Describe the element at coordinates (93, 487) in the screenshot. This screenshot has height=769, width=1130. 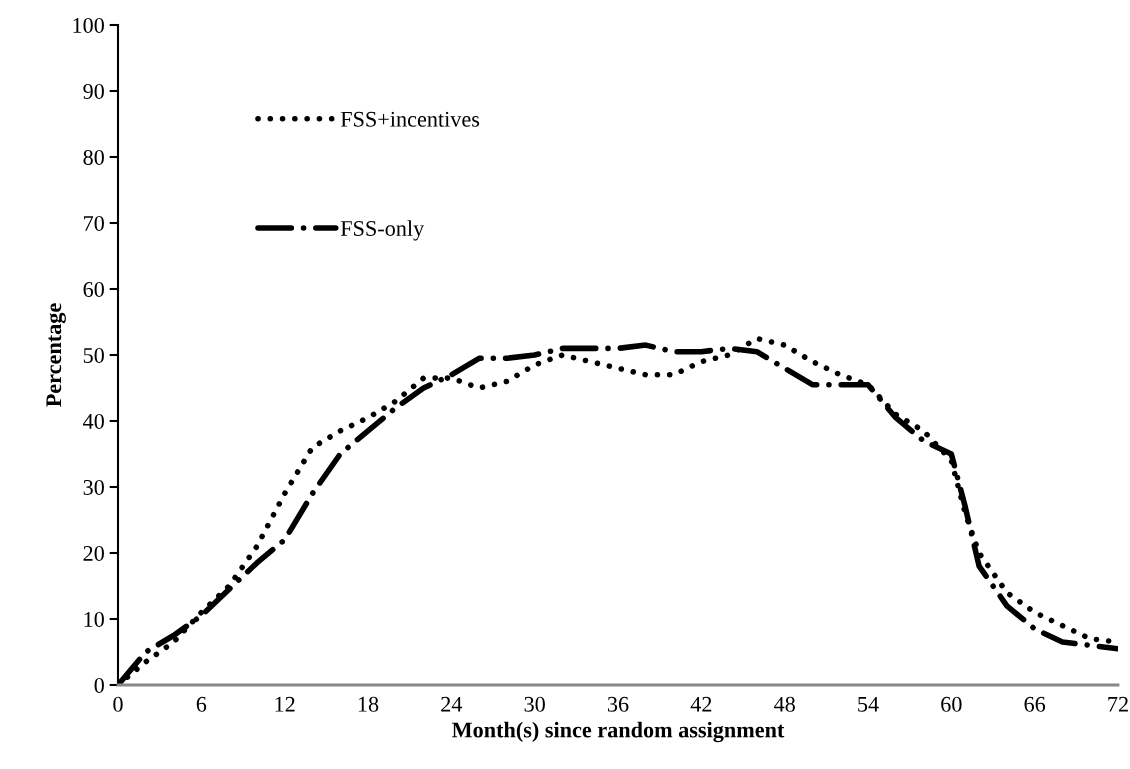
I see `y-tick-label: 30` at that location.